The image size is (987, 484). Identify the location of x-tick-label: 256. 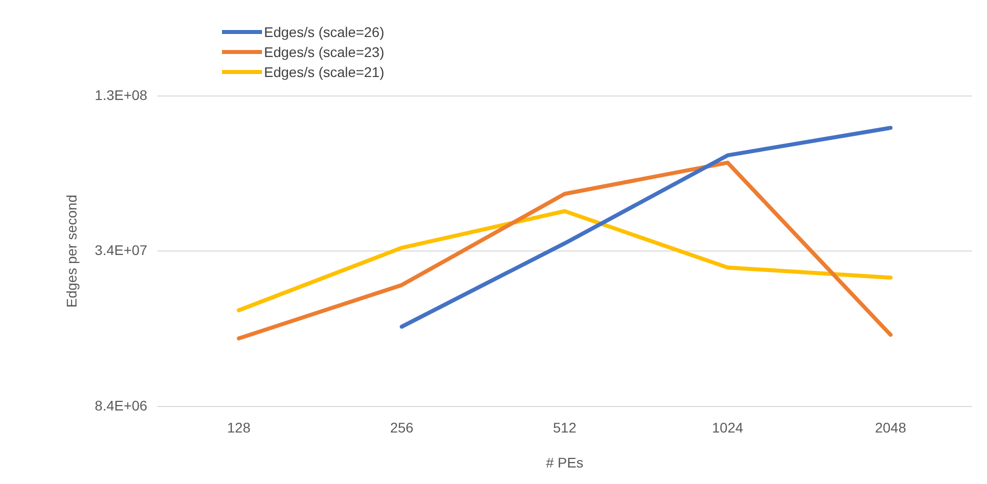
(402, 428).